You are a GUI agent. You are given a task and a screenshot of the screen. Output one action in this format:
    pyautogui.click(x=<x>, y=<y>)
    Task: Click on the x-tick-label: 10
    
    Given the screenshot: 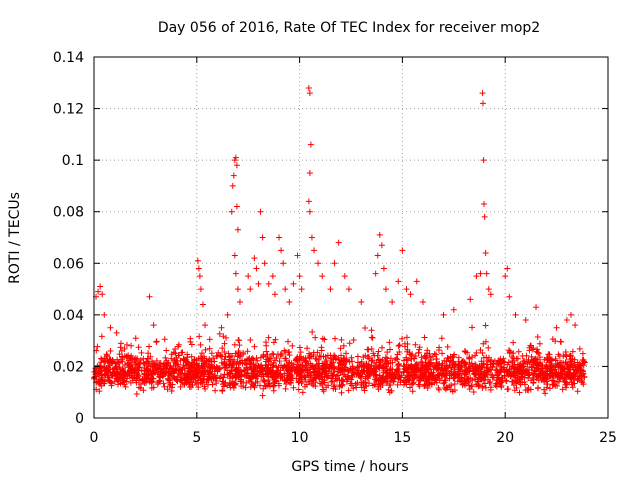 What is the action you would take?
    pyautogui.click(x=300, y=438)
    